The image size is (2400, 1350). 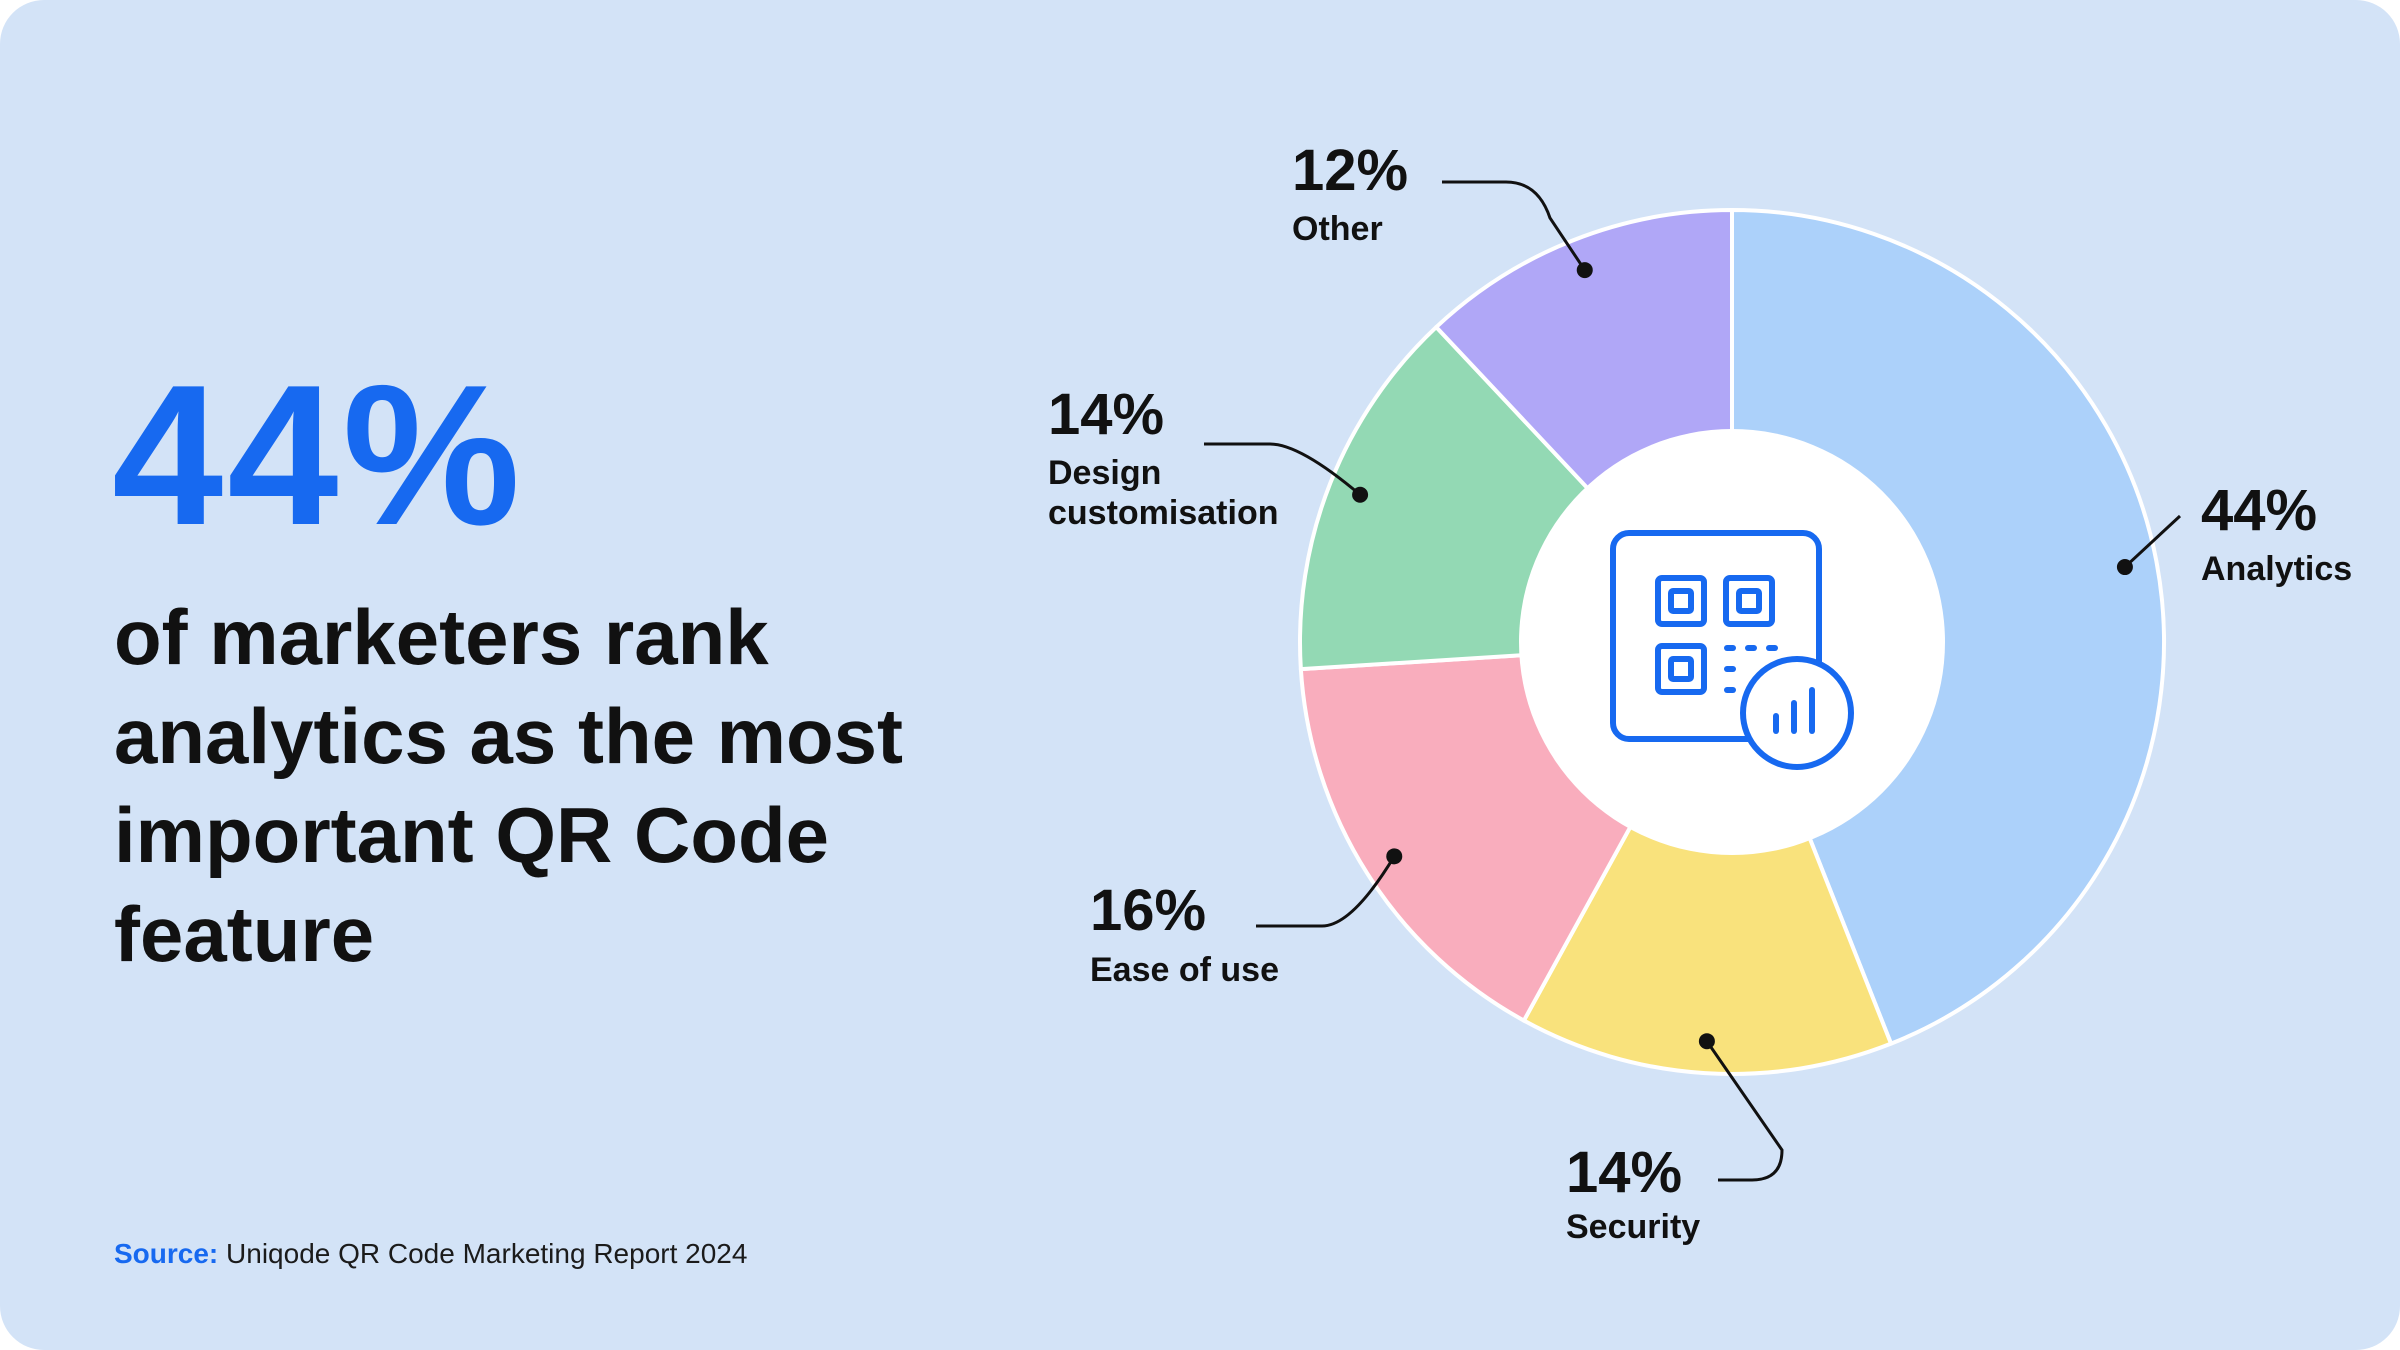 What do you see at coordinates (1148, 910) in the screenshot?
I see `slice-value-label: 16%` at bounding box center [1148, 910].